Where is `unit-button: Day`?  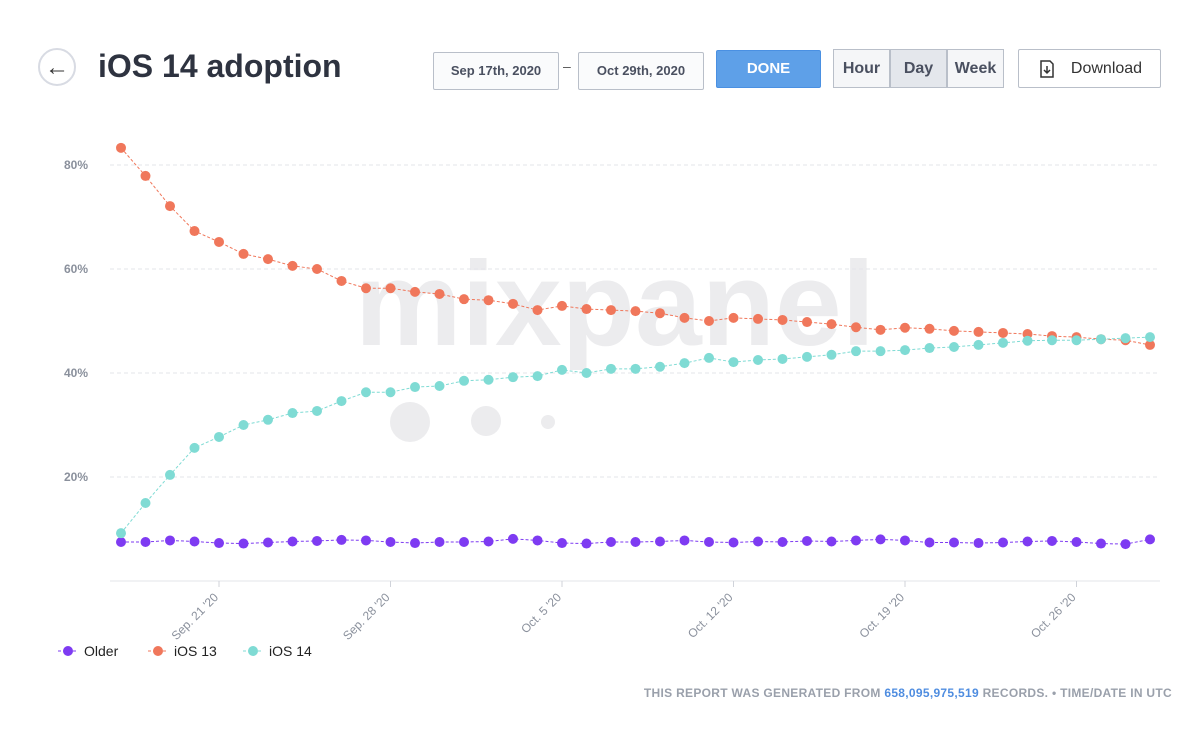 unit-button: Day is located at coordinates (918, 68).